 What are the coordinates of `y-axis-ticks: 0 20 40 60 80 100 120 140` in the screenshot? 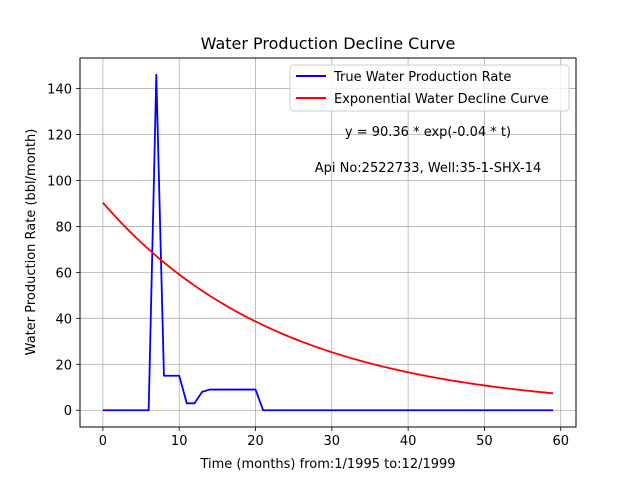 It's located at (63, 251).